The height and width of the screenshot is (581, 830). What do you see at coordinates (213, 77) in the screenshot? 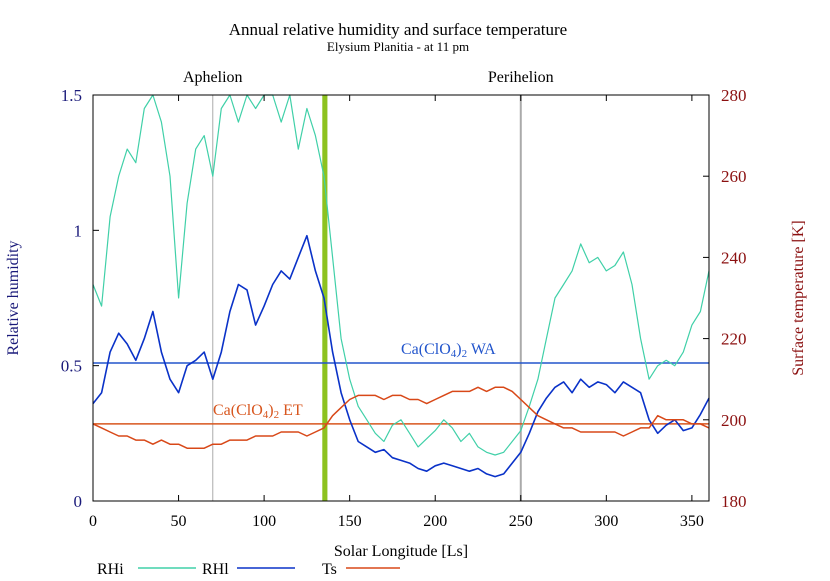
I see `season-marker-label: Aphelion` at bounding box center [213, 77].